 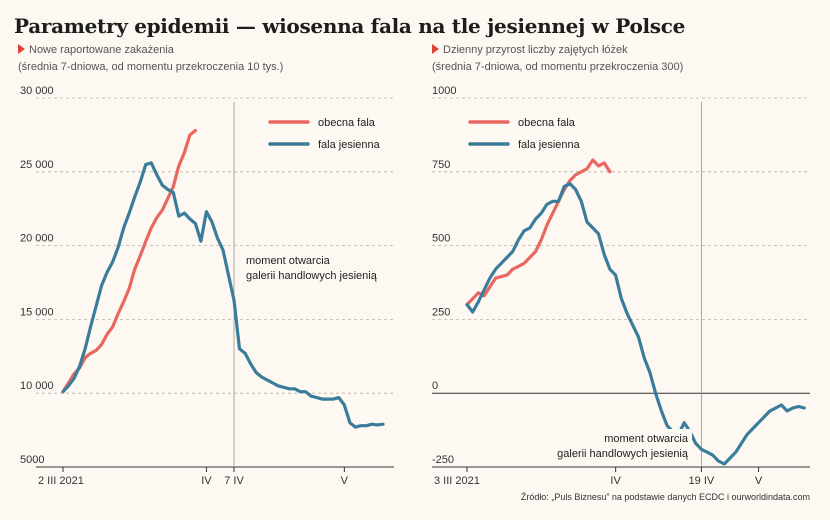 What do you see at coordinates (37, 239) in the screenshot?
I see `left-y-tick-label: 20 000` at bounding box center [37, 239].